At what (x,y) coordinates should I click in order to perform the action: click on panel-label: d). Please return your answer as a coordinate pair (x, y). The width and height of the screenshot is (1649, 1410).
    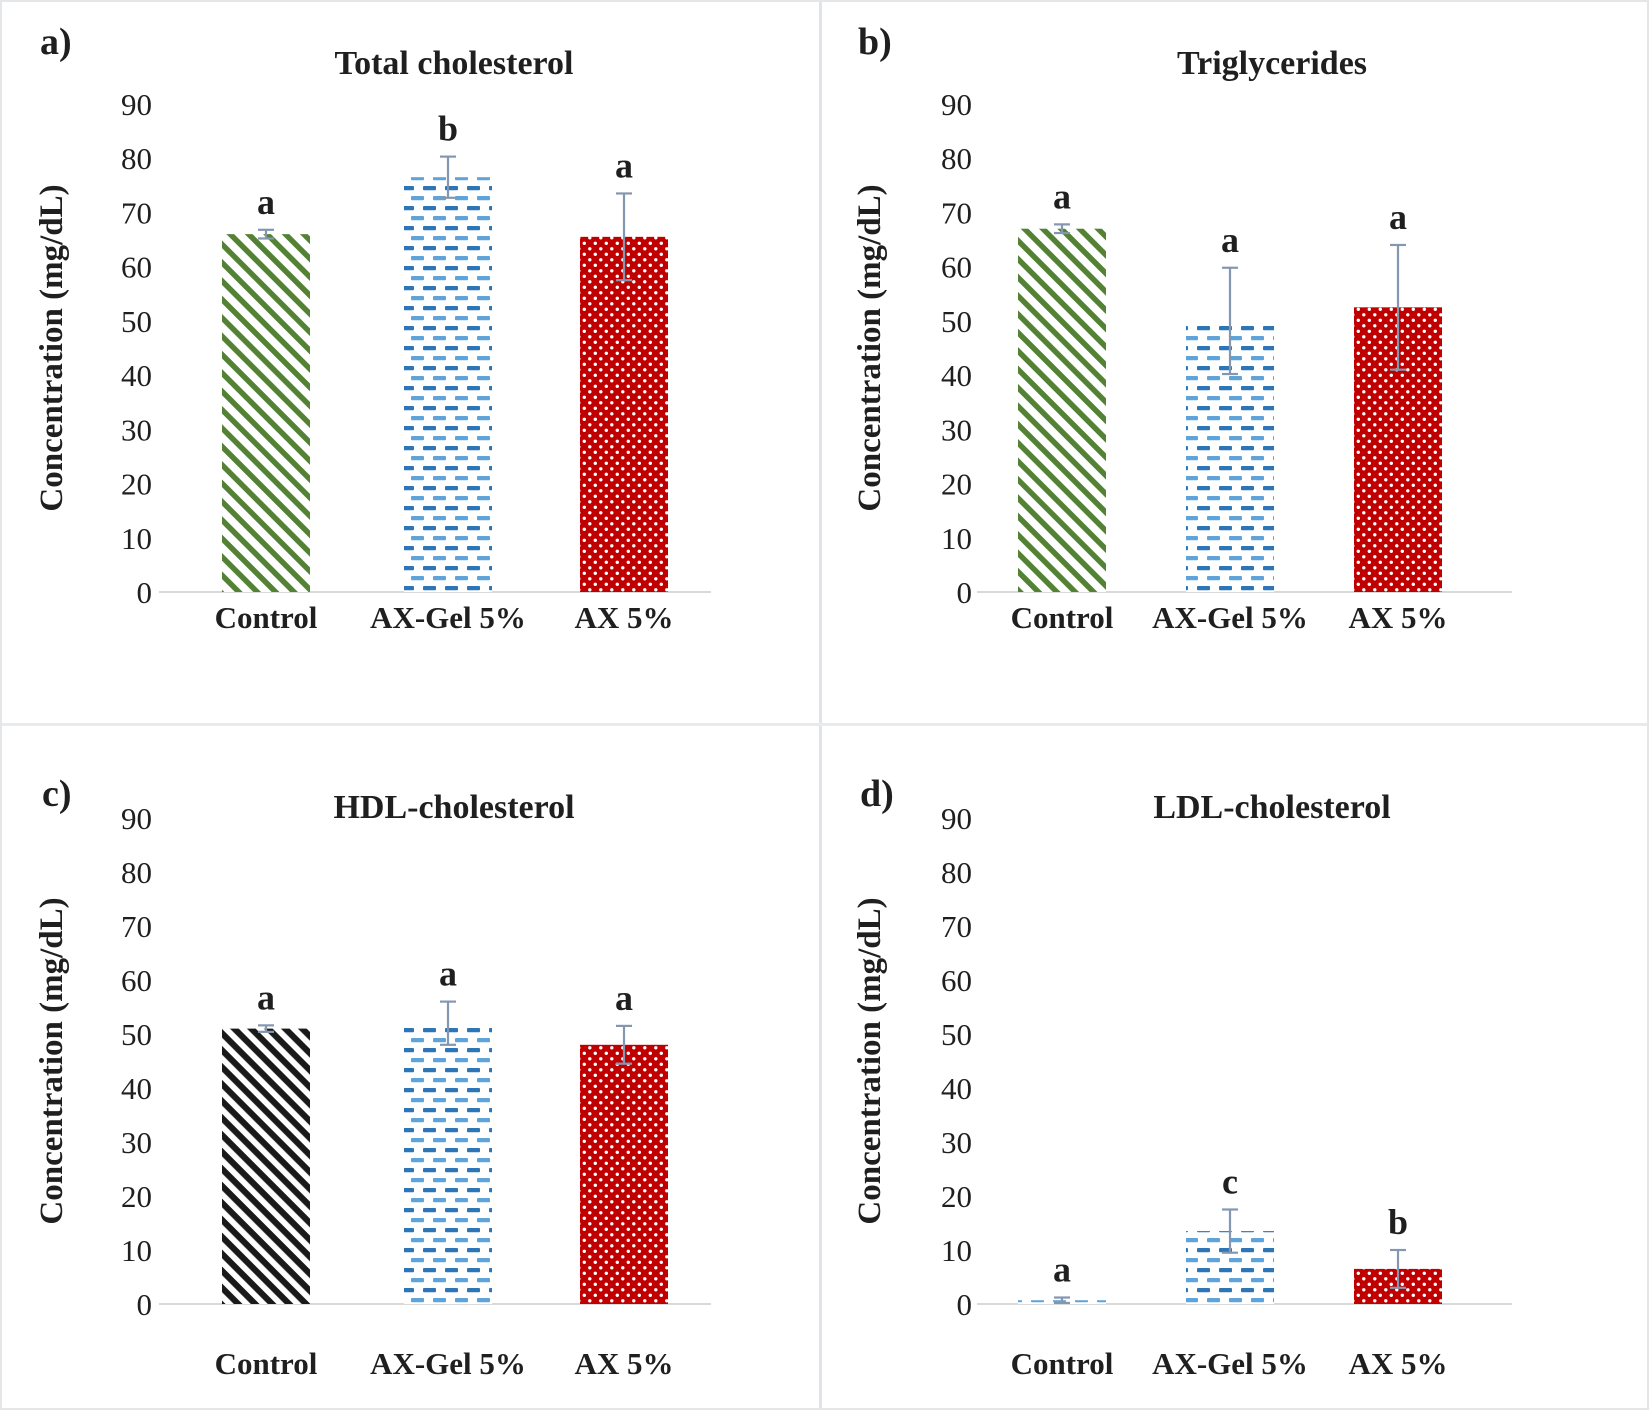
    Looking at the image, I should click on (877, 794).